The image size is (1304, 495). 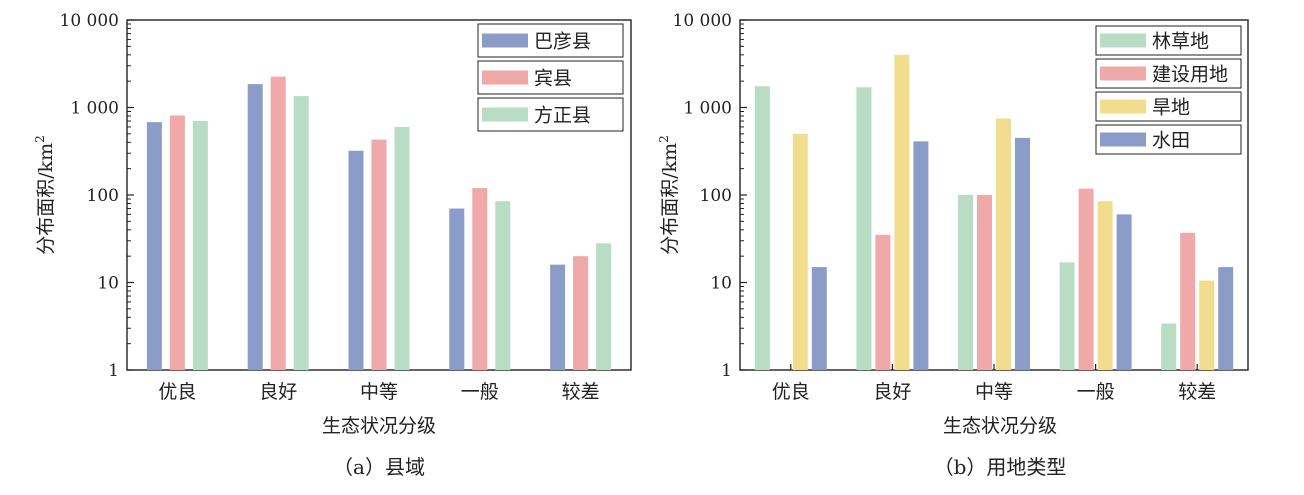 I want to click on legend-label: 水田, so click(x=1171, y=141).